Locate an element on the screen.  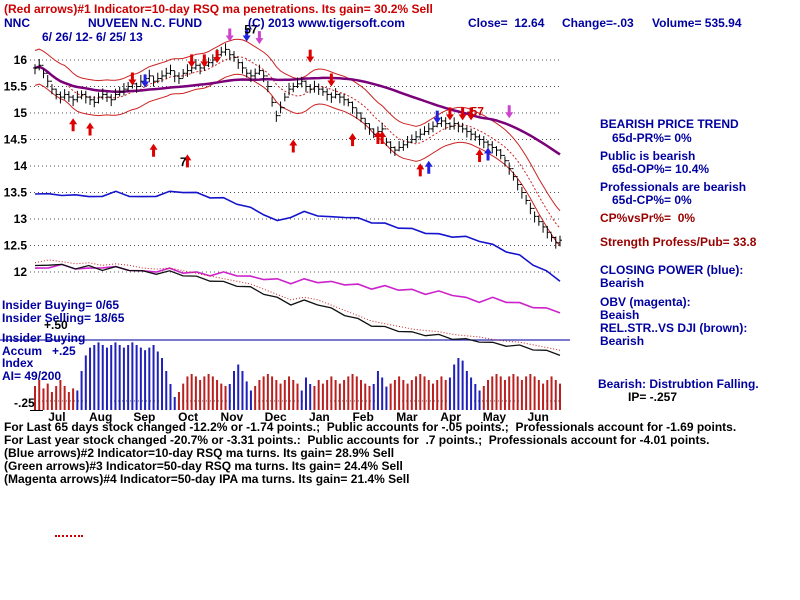
svg-text: Apr is located at coordinates (450, 417).